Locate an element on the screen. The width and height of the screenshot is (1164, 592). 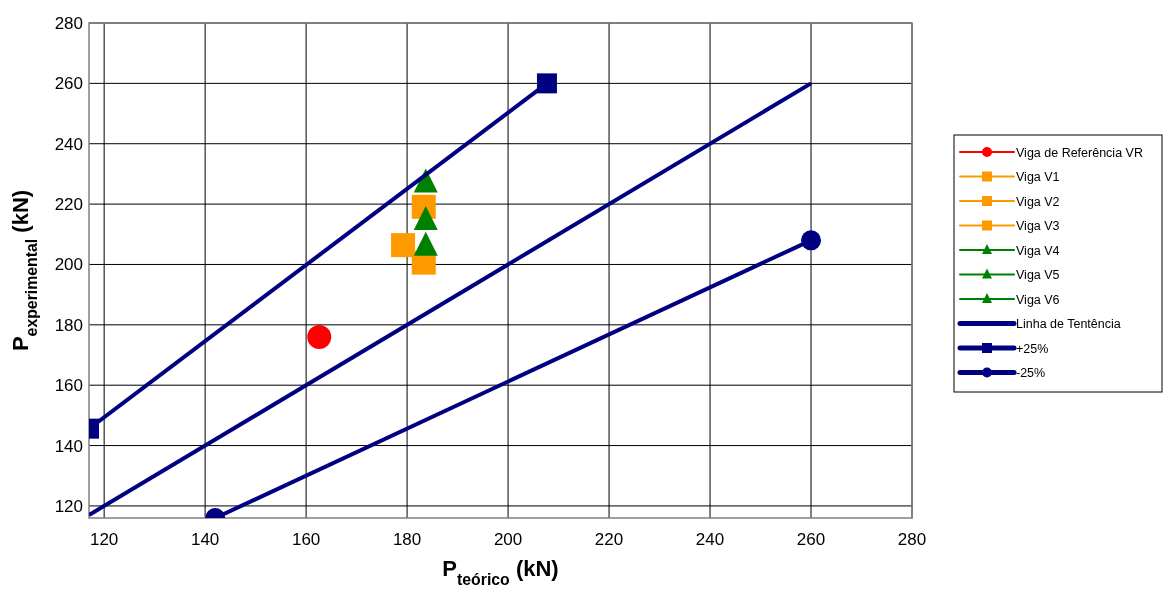
legend-label: Viga V3 is located at coordinates (1038, 226).